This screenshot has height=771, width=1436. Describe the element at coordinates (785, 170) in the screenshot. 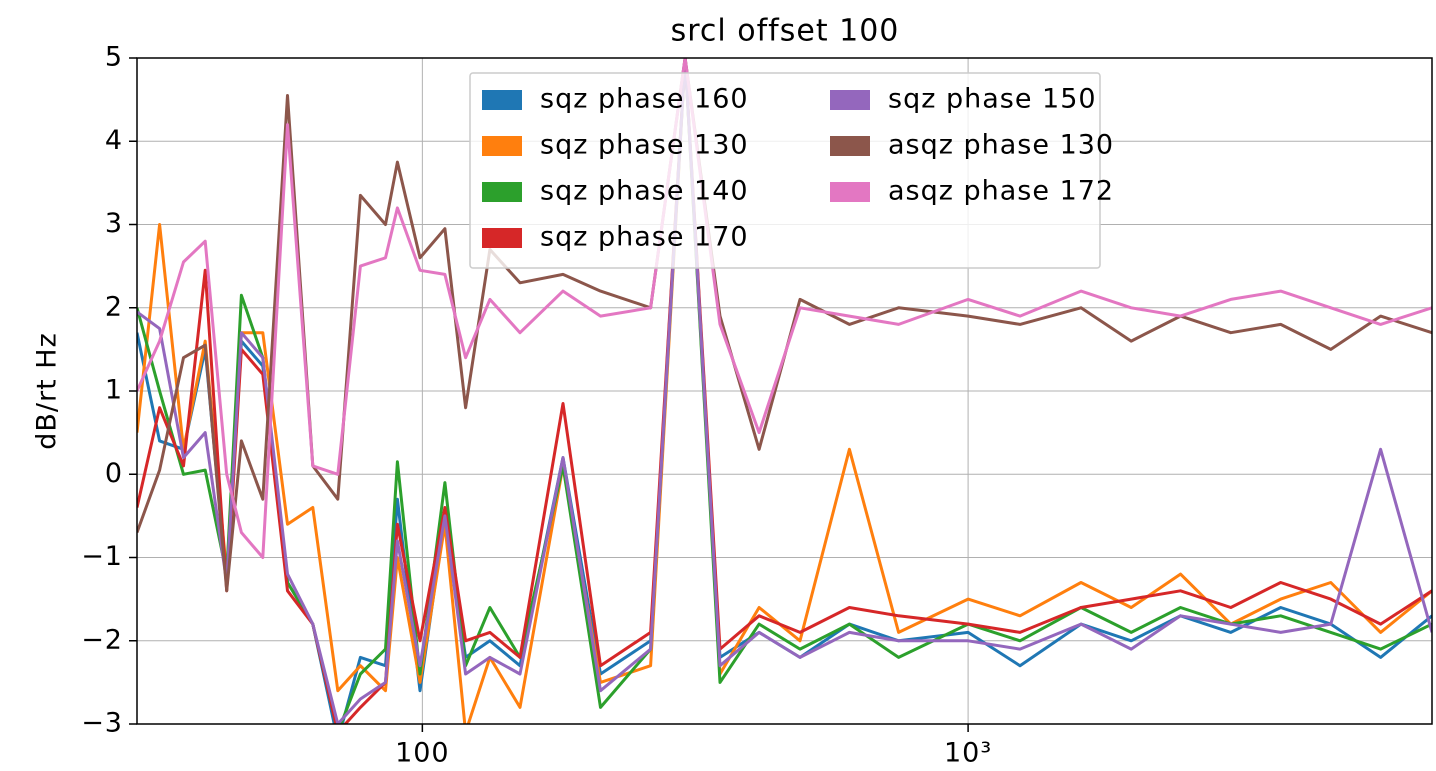

I see `legend-box` at that location.